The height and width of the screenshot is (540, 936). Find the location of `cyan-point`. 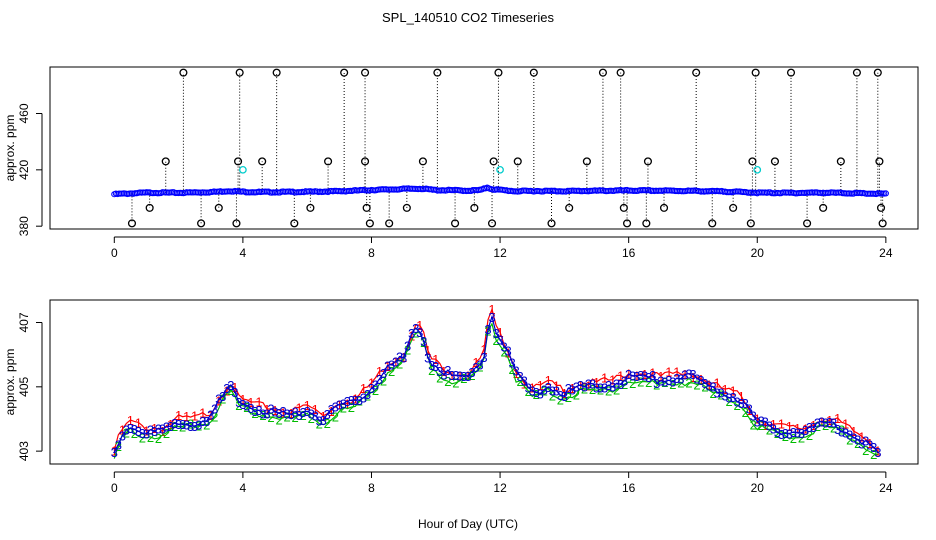

cyan-point is located at coordinates (243, 169).